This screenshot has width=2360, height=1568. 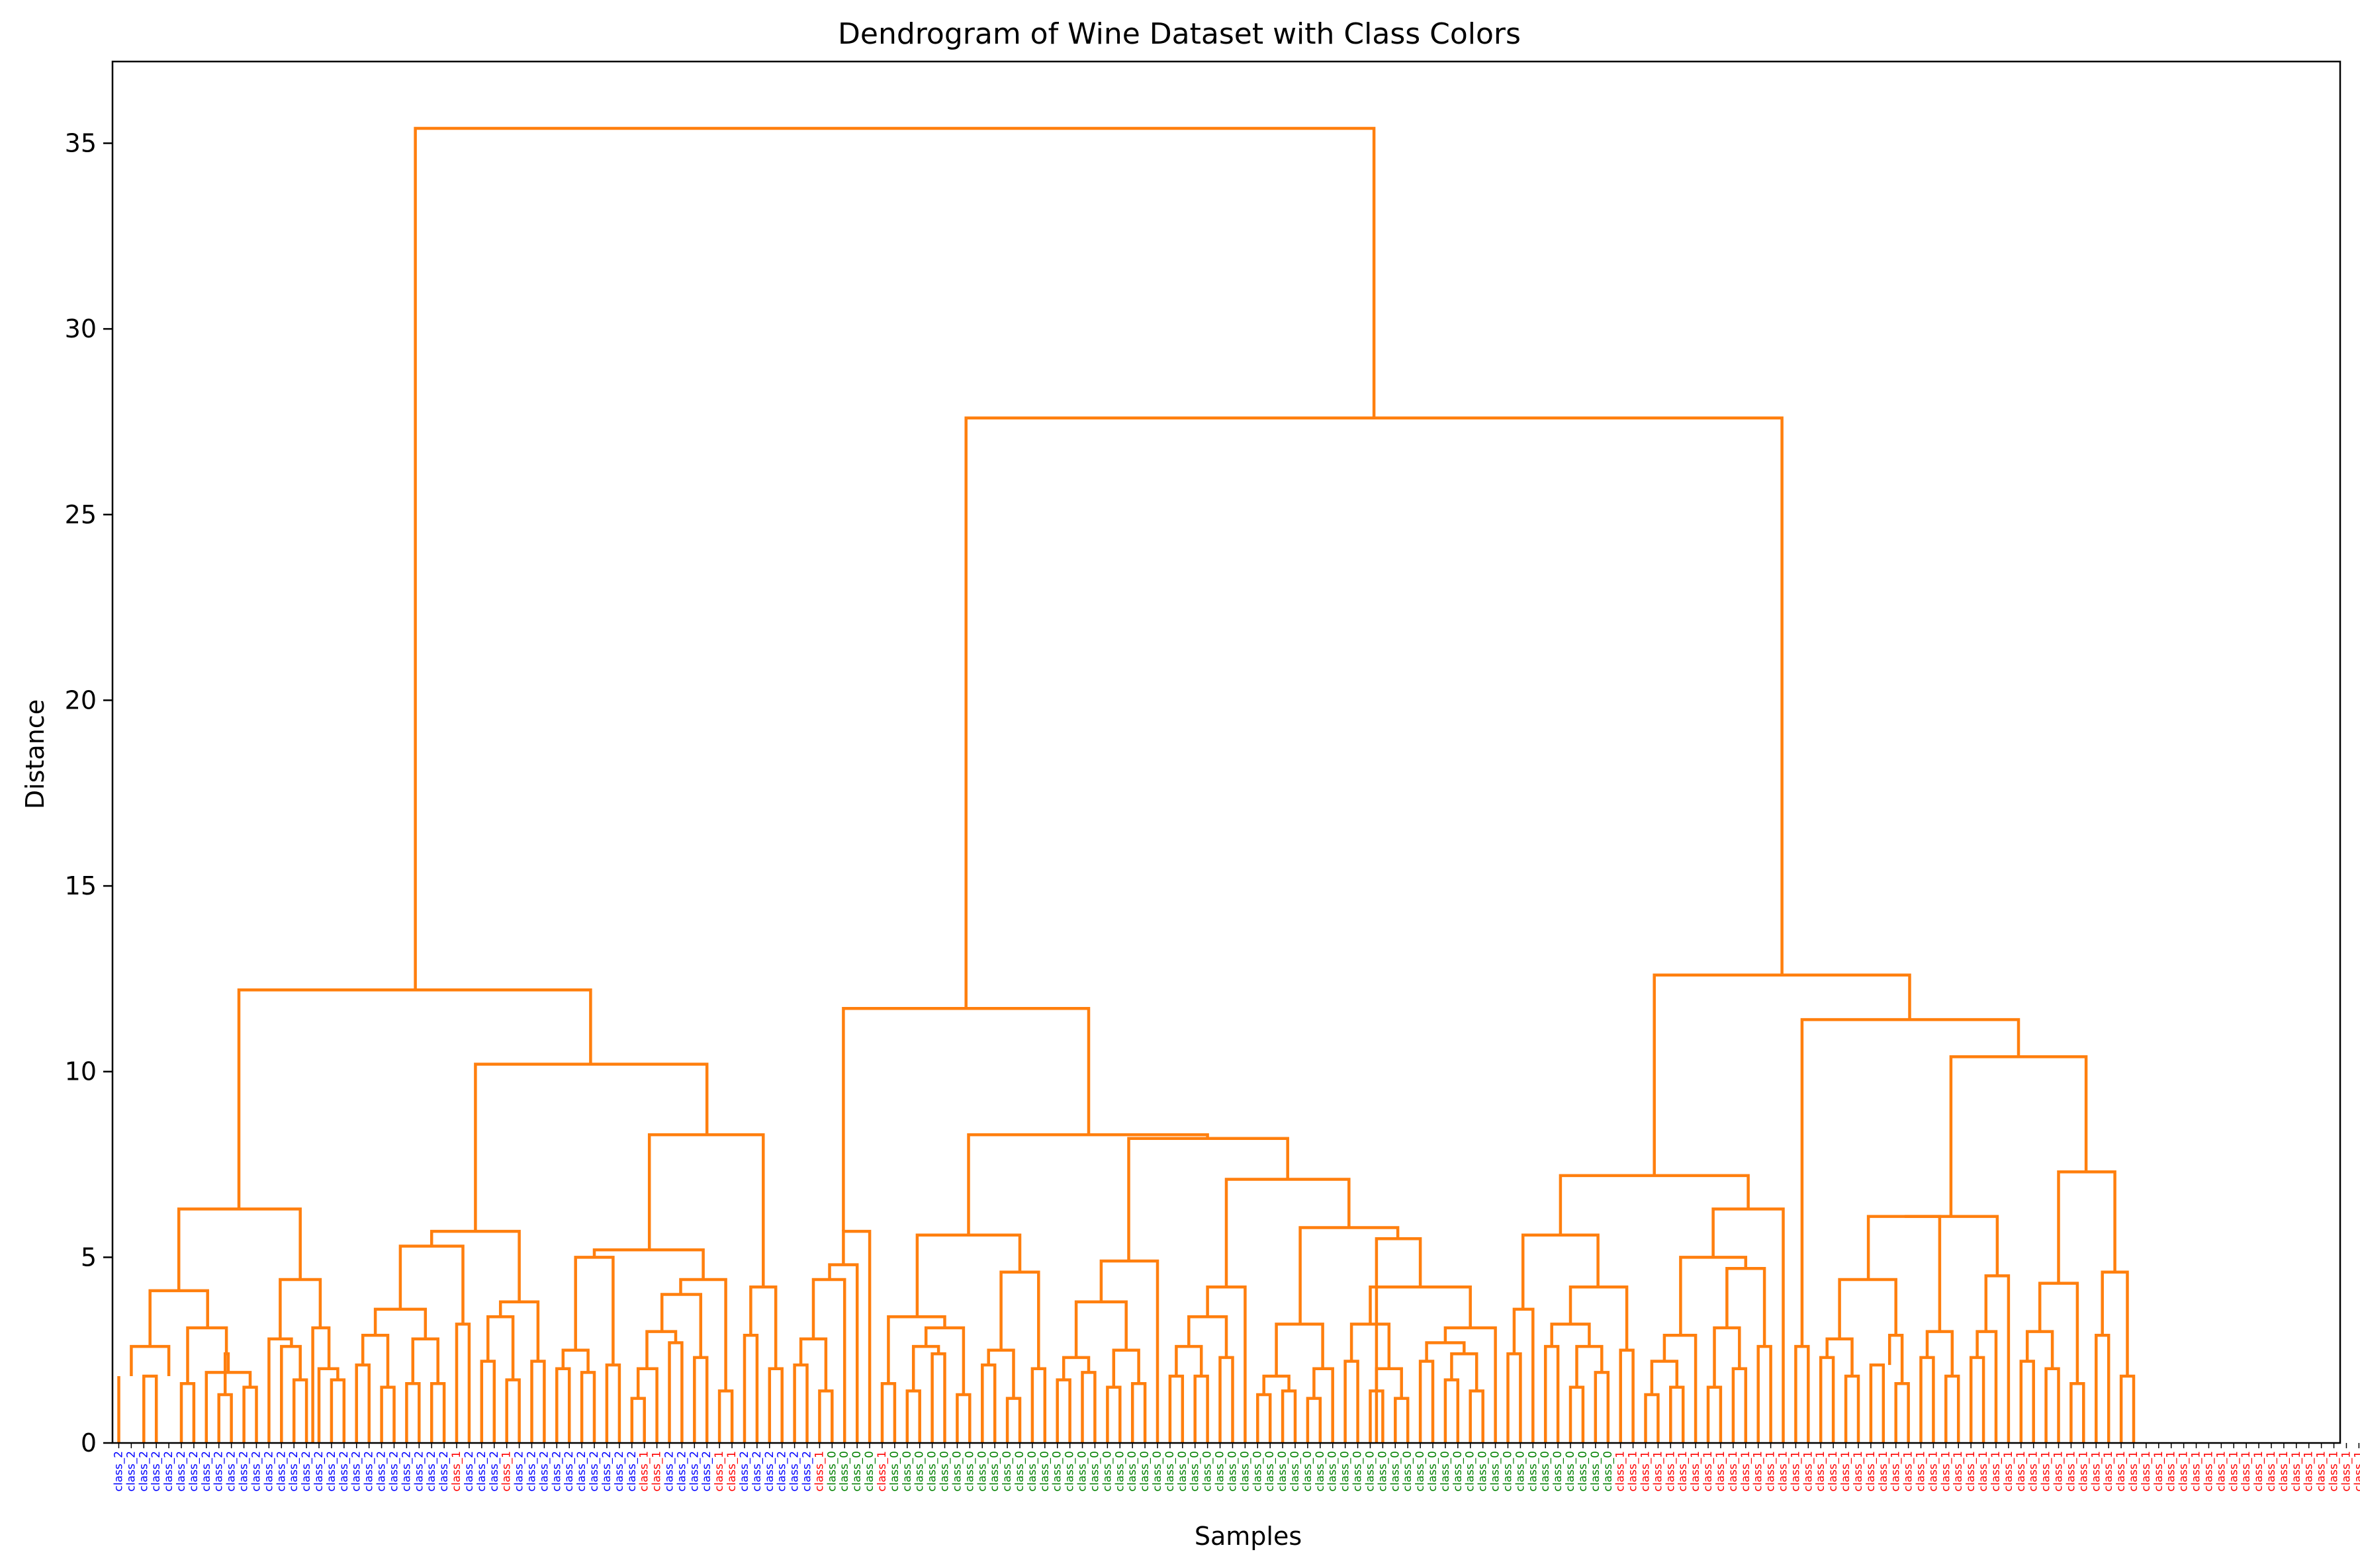 What do you see at coordinates (35, 754) in the screenshot?
I see `y-axis-label: Distance` at bounding box center [35, 754].